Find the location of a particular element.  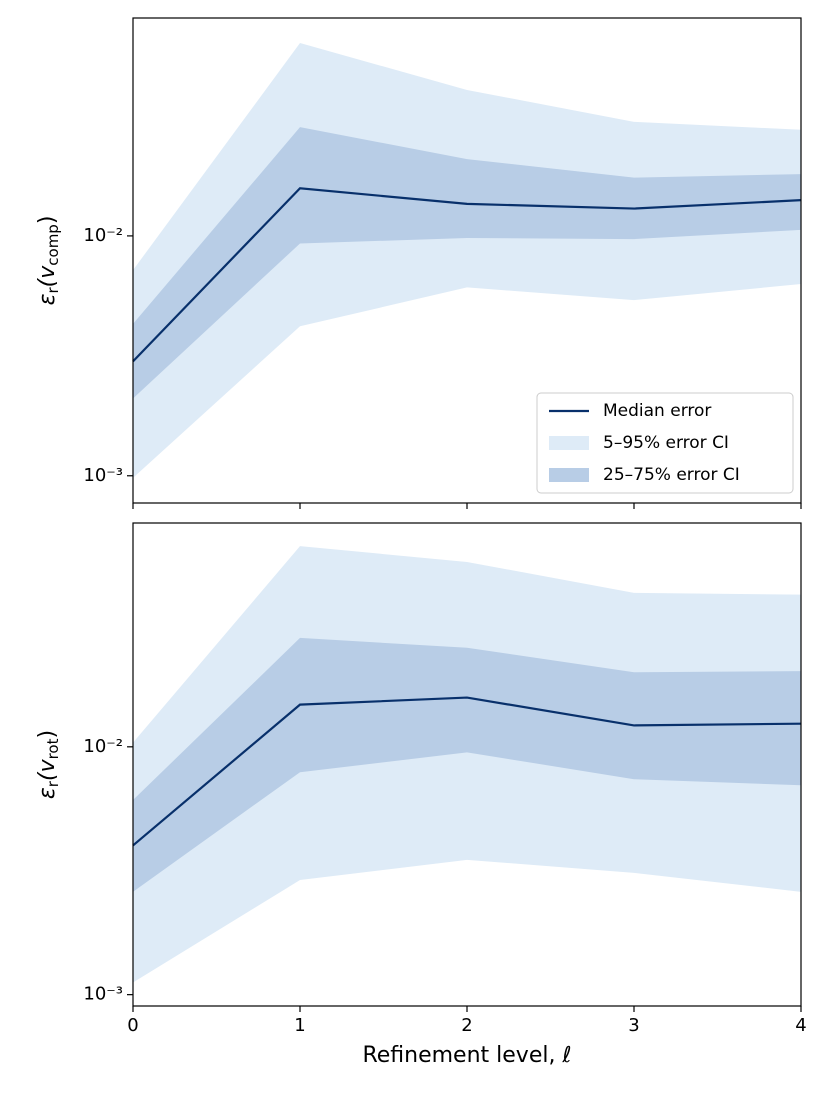

legend-label: Median error is located at coordinates (657, 411).